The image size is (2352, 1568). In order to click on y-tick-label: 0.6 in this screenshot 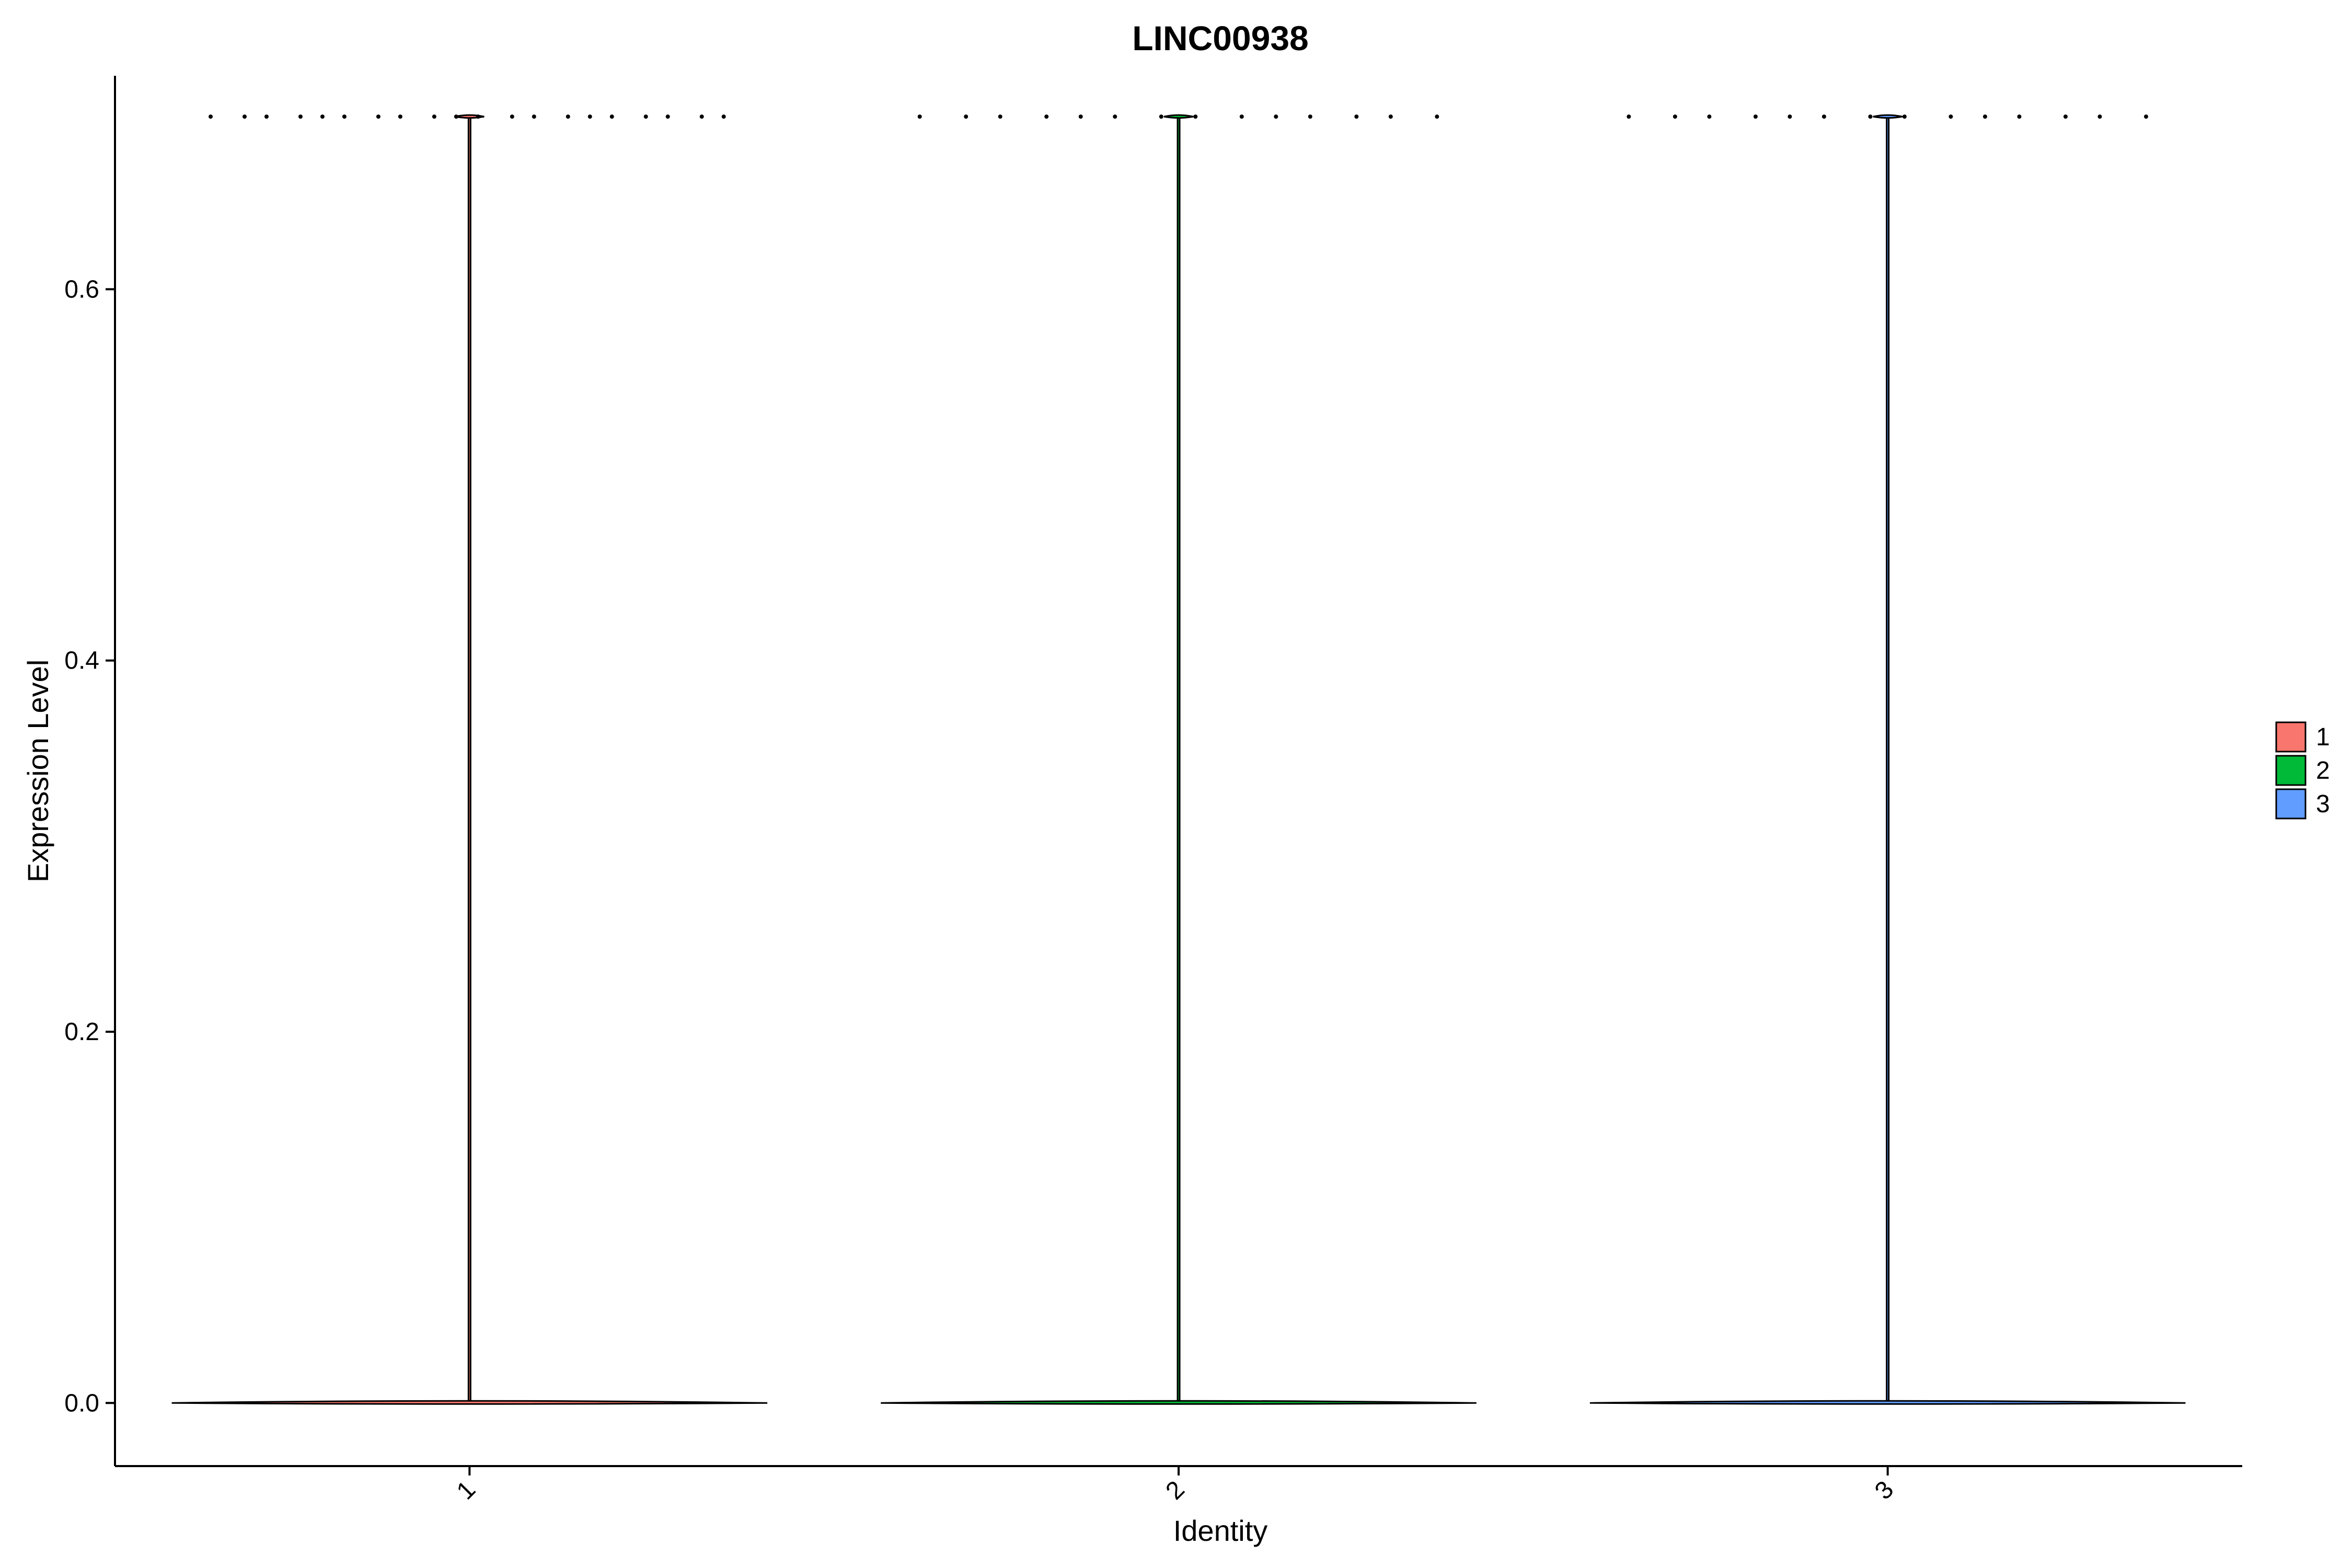, I will do `click(81, 289)`.